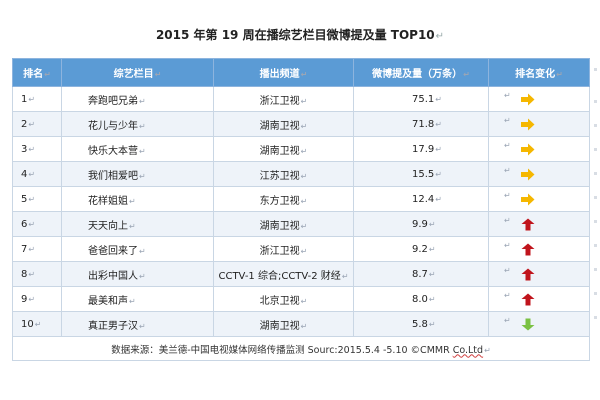 This screenshot has height=400, width=600. What do you see at coordinates (137, 124) in the screenshot?
I see `show-cell: 花儿与少年↵` at bounding box center [137, 124].